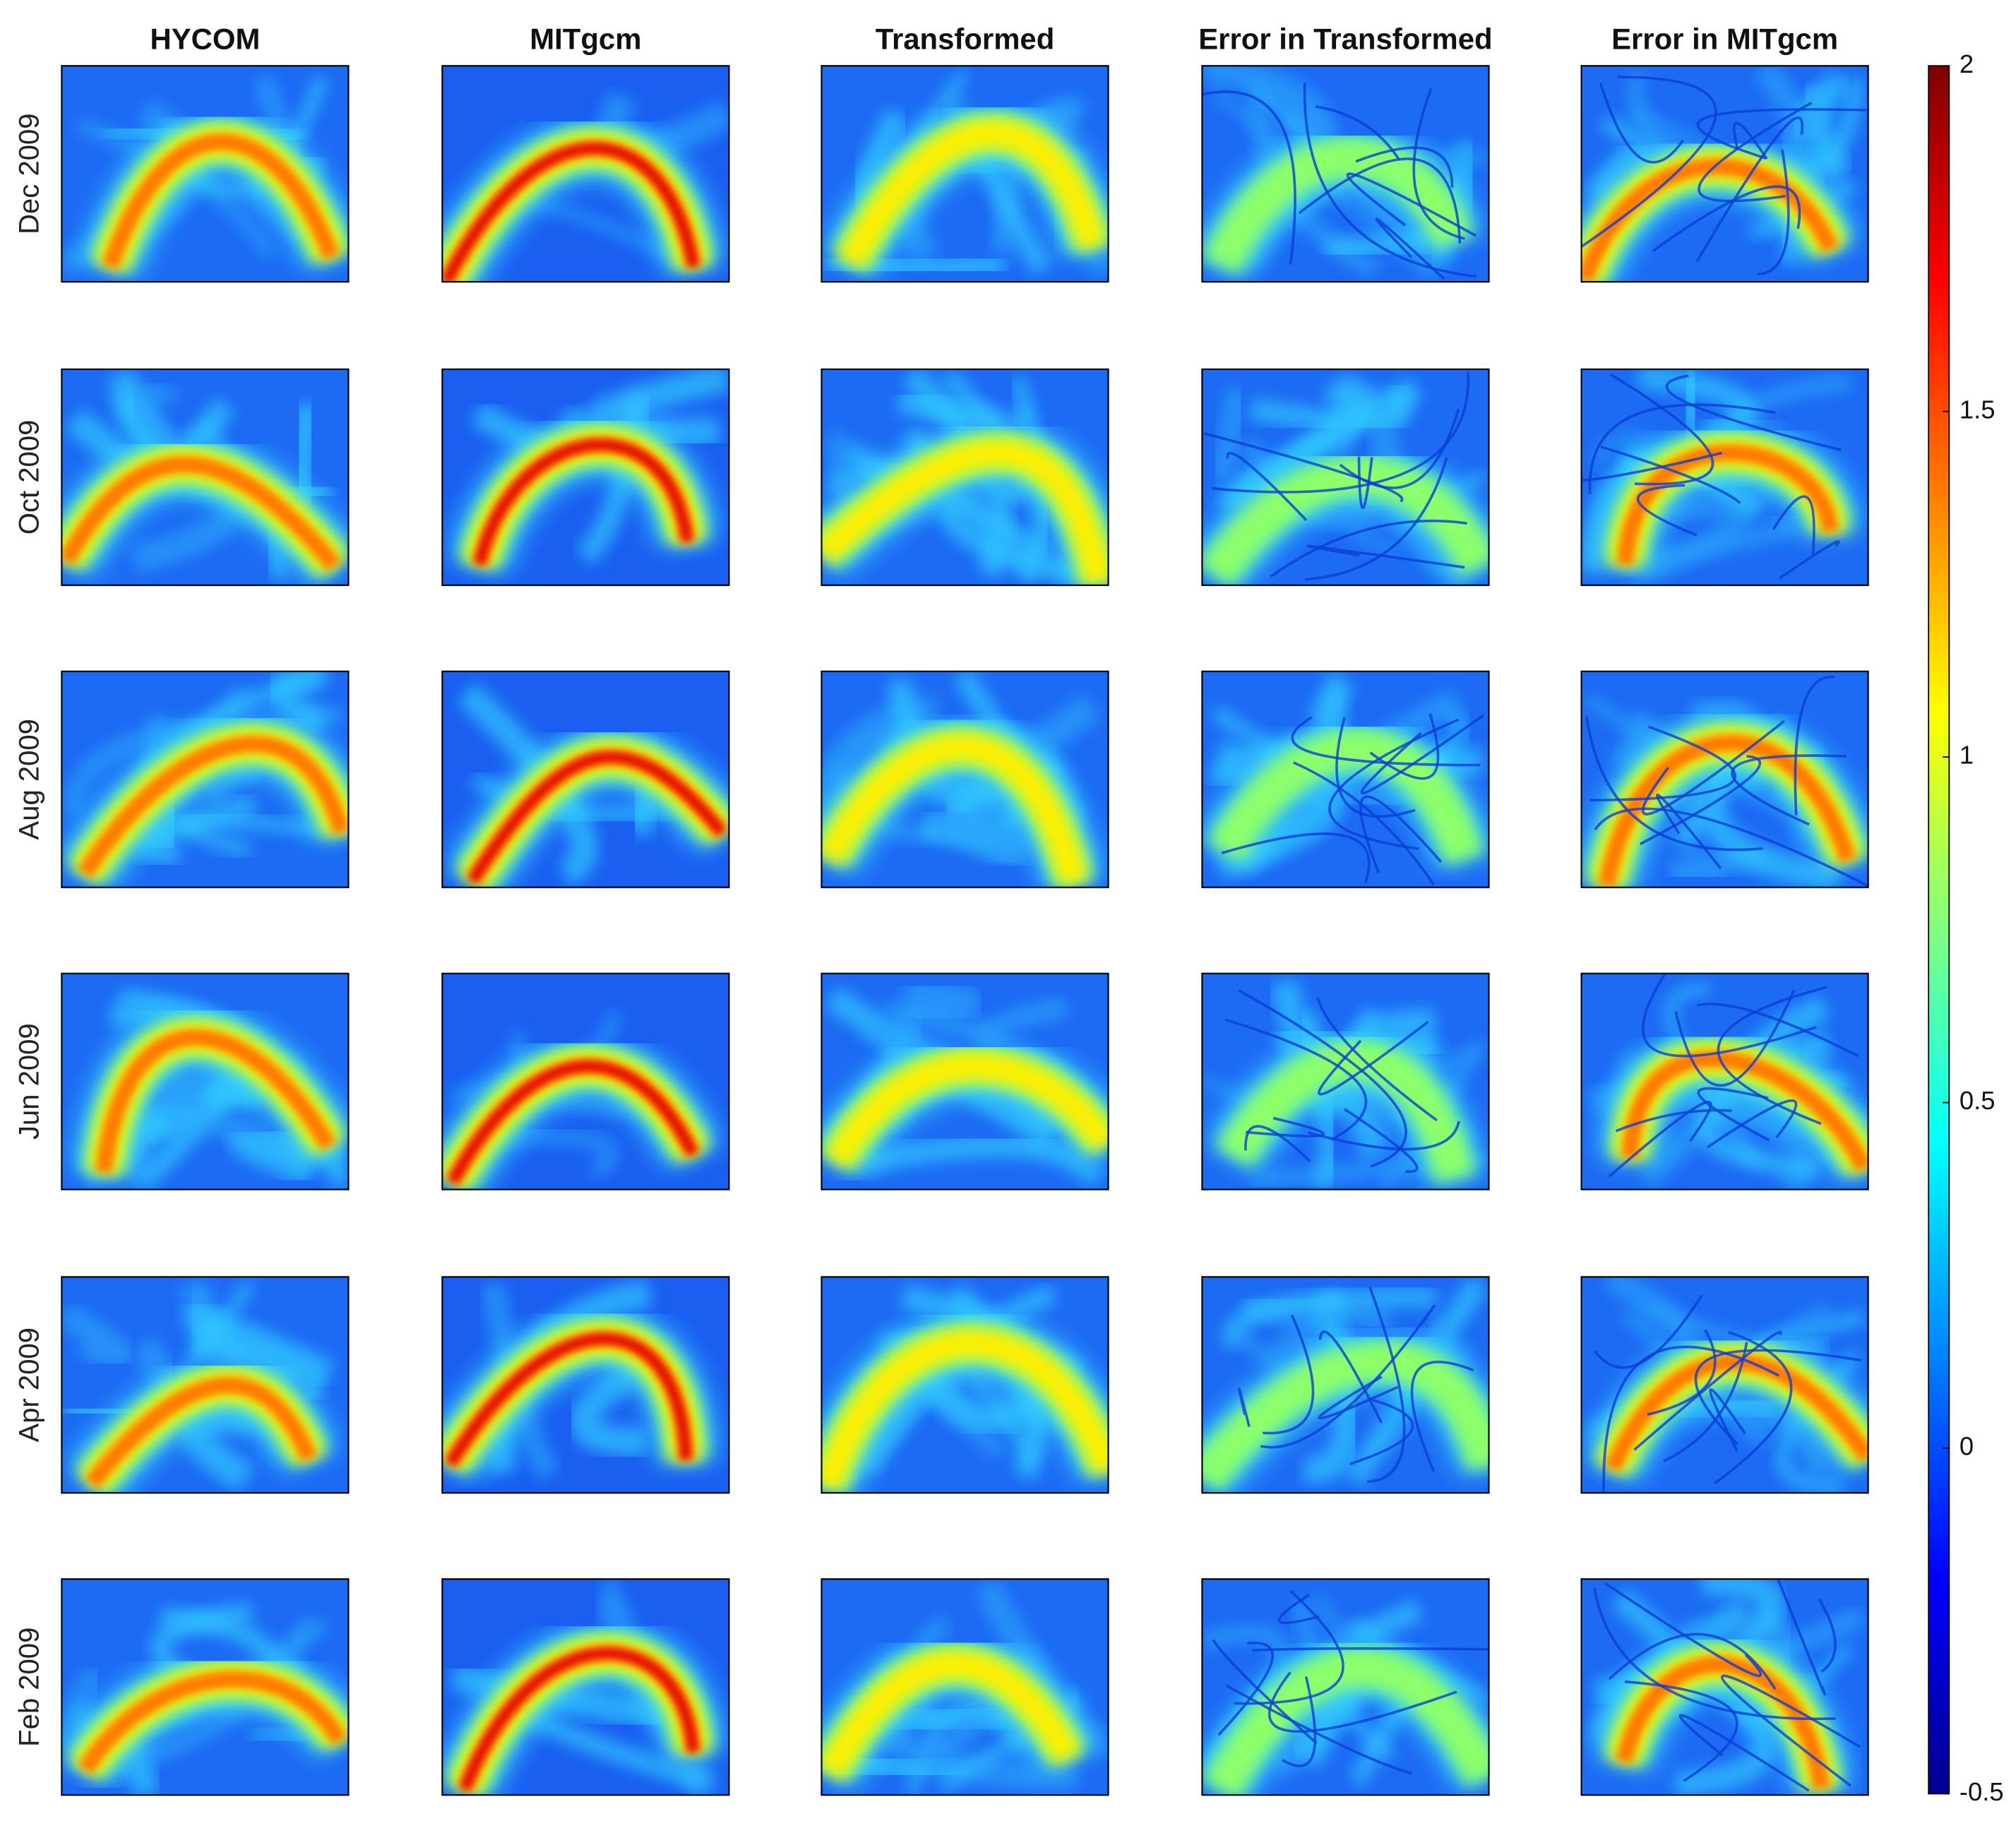 Image resolution: width=2016 pixels, height=1821 pixels. I want to click on colorbar-tick-label: 0.5, so click(1978, 1100).